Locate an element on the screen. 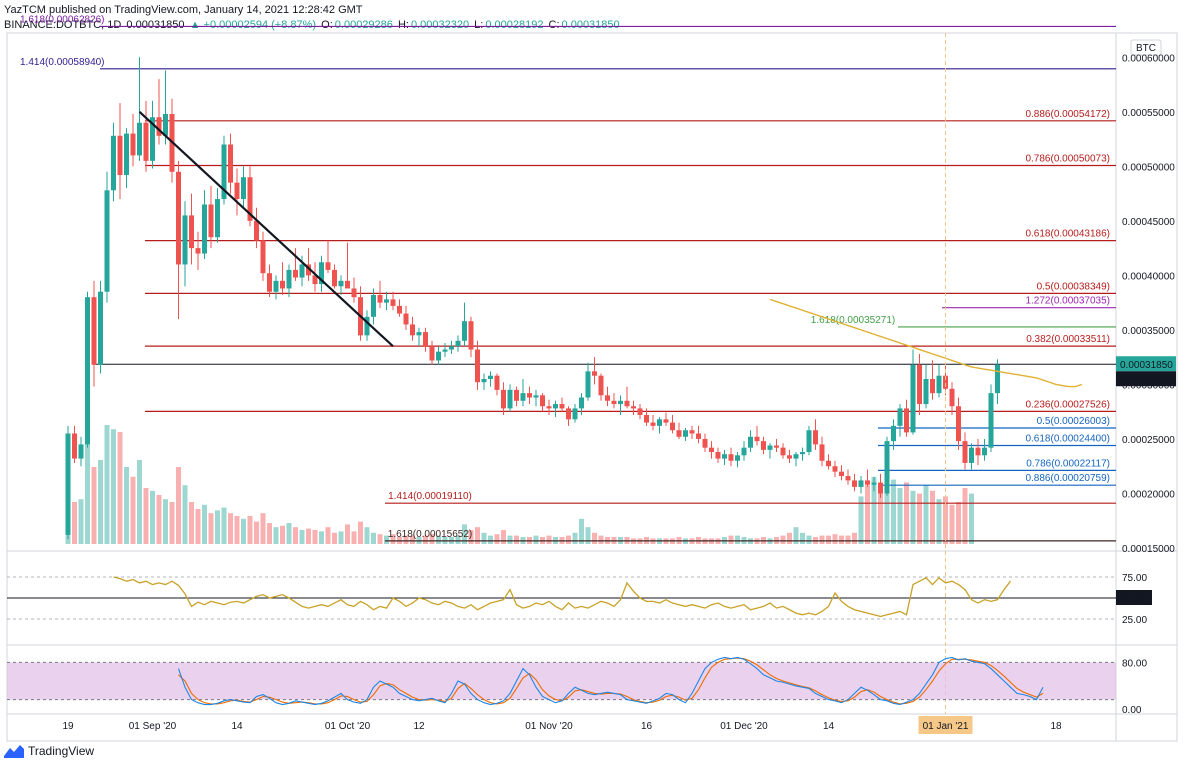 The width and height of the screenshot is (1185, 768). low-value: 0.00028192 is located at coordinates (514, 25).